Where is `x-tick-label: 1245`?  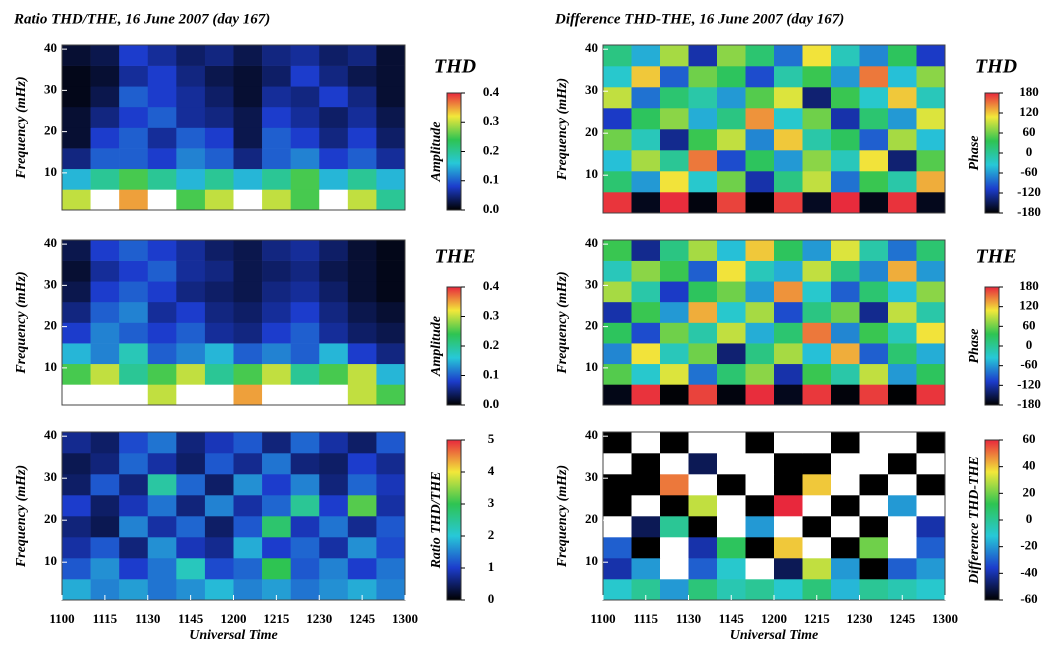
x-tick-label: 1245 is located at coordinates (902, 618).